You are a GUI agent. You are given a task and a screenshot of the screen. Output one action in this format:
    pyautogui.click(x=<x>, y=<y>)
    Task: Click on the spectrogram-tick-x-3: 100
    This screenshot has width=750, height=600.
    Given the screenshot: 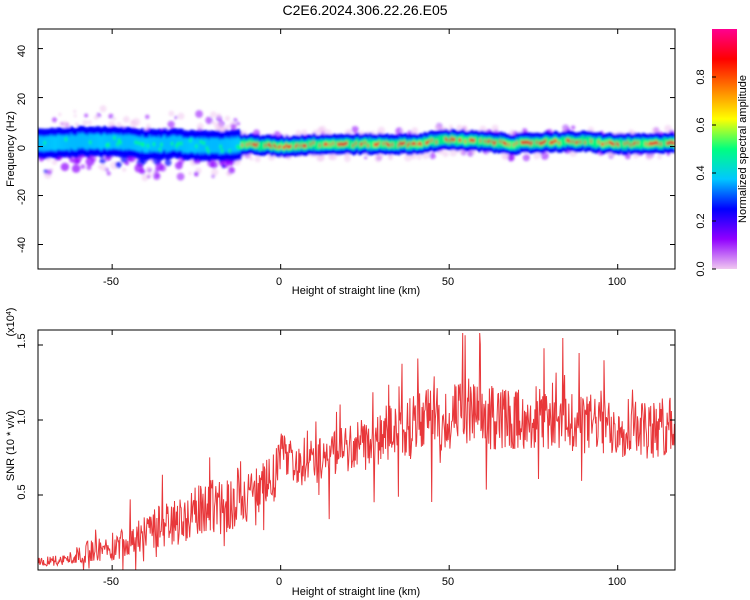 What is the action you would take?
    pyautogui.click(x=617, y=282)
    